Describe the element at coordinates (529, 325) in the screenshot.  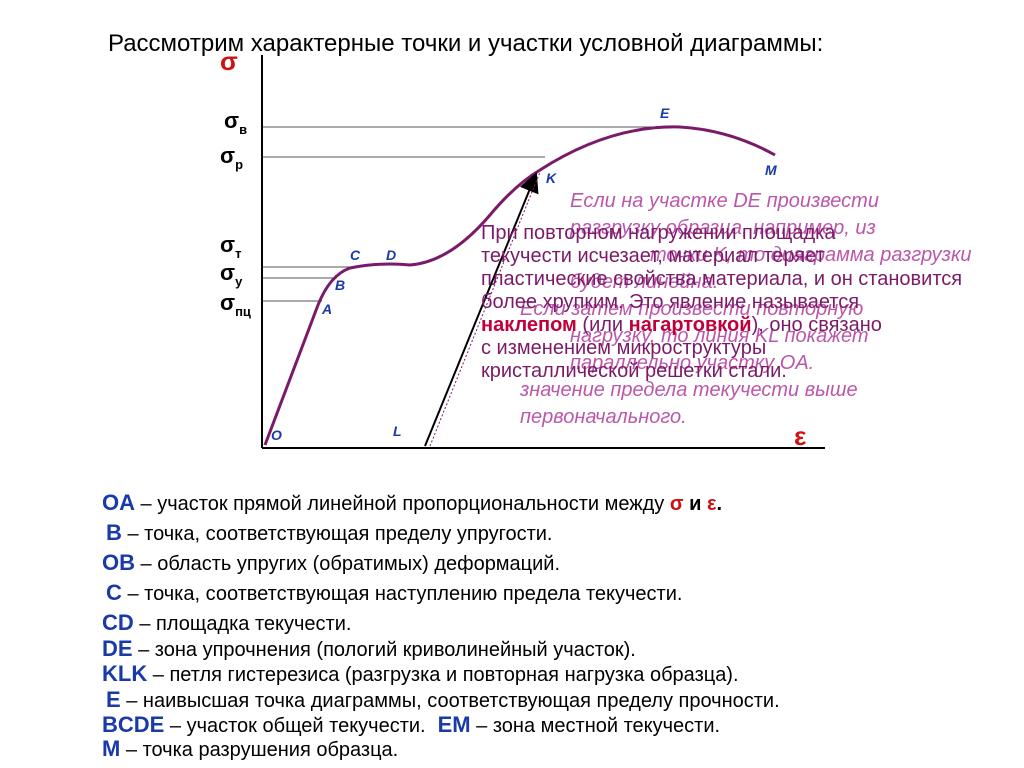
I see `term: наклепом` at that location.